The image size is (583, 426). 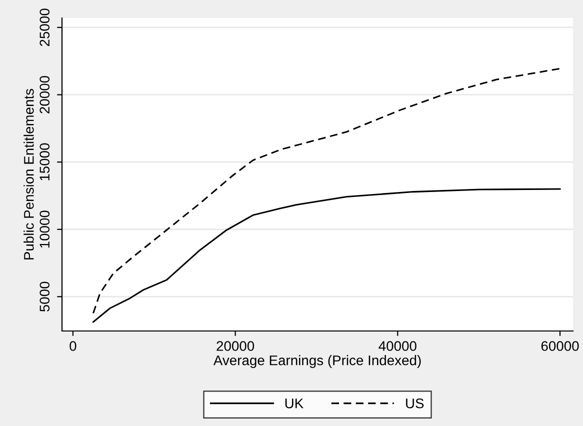 What do you see at coordinates (415, 403) in the screenshot?
I see `legend-label: US` at bounding box center [415, 403].